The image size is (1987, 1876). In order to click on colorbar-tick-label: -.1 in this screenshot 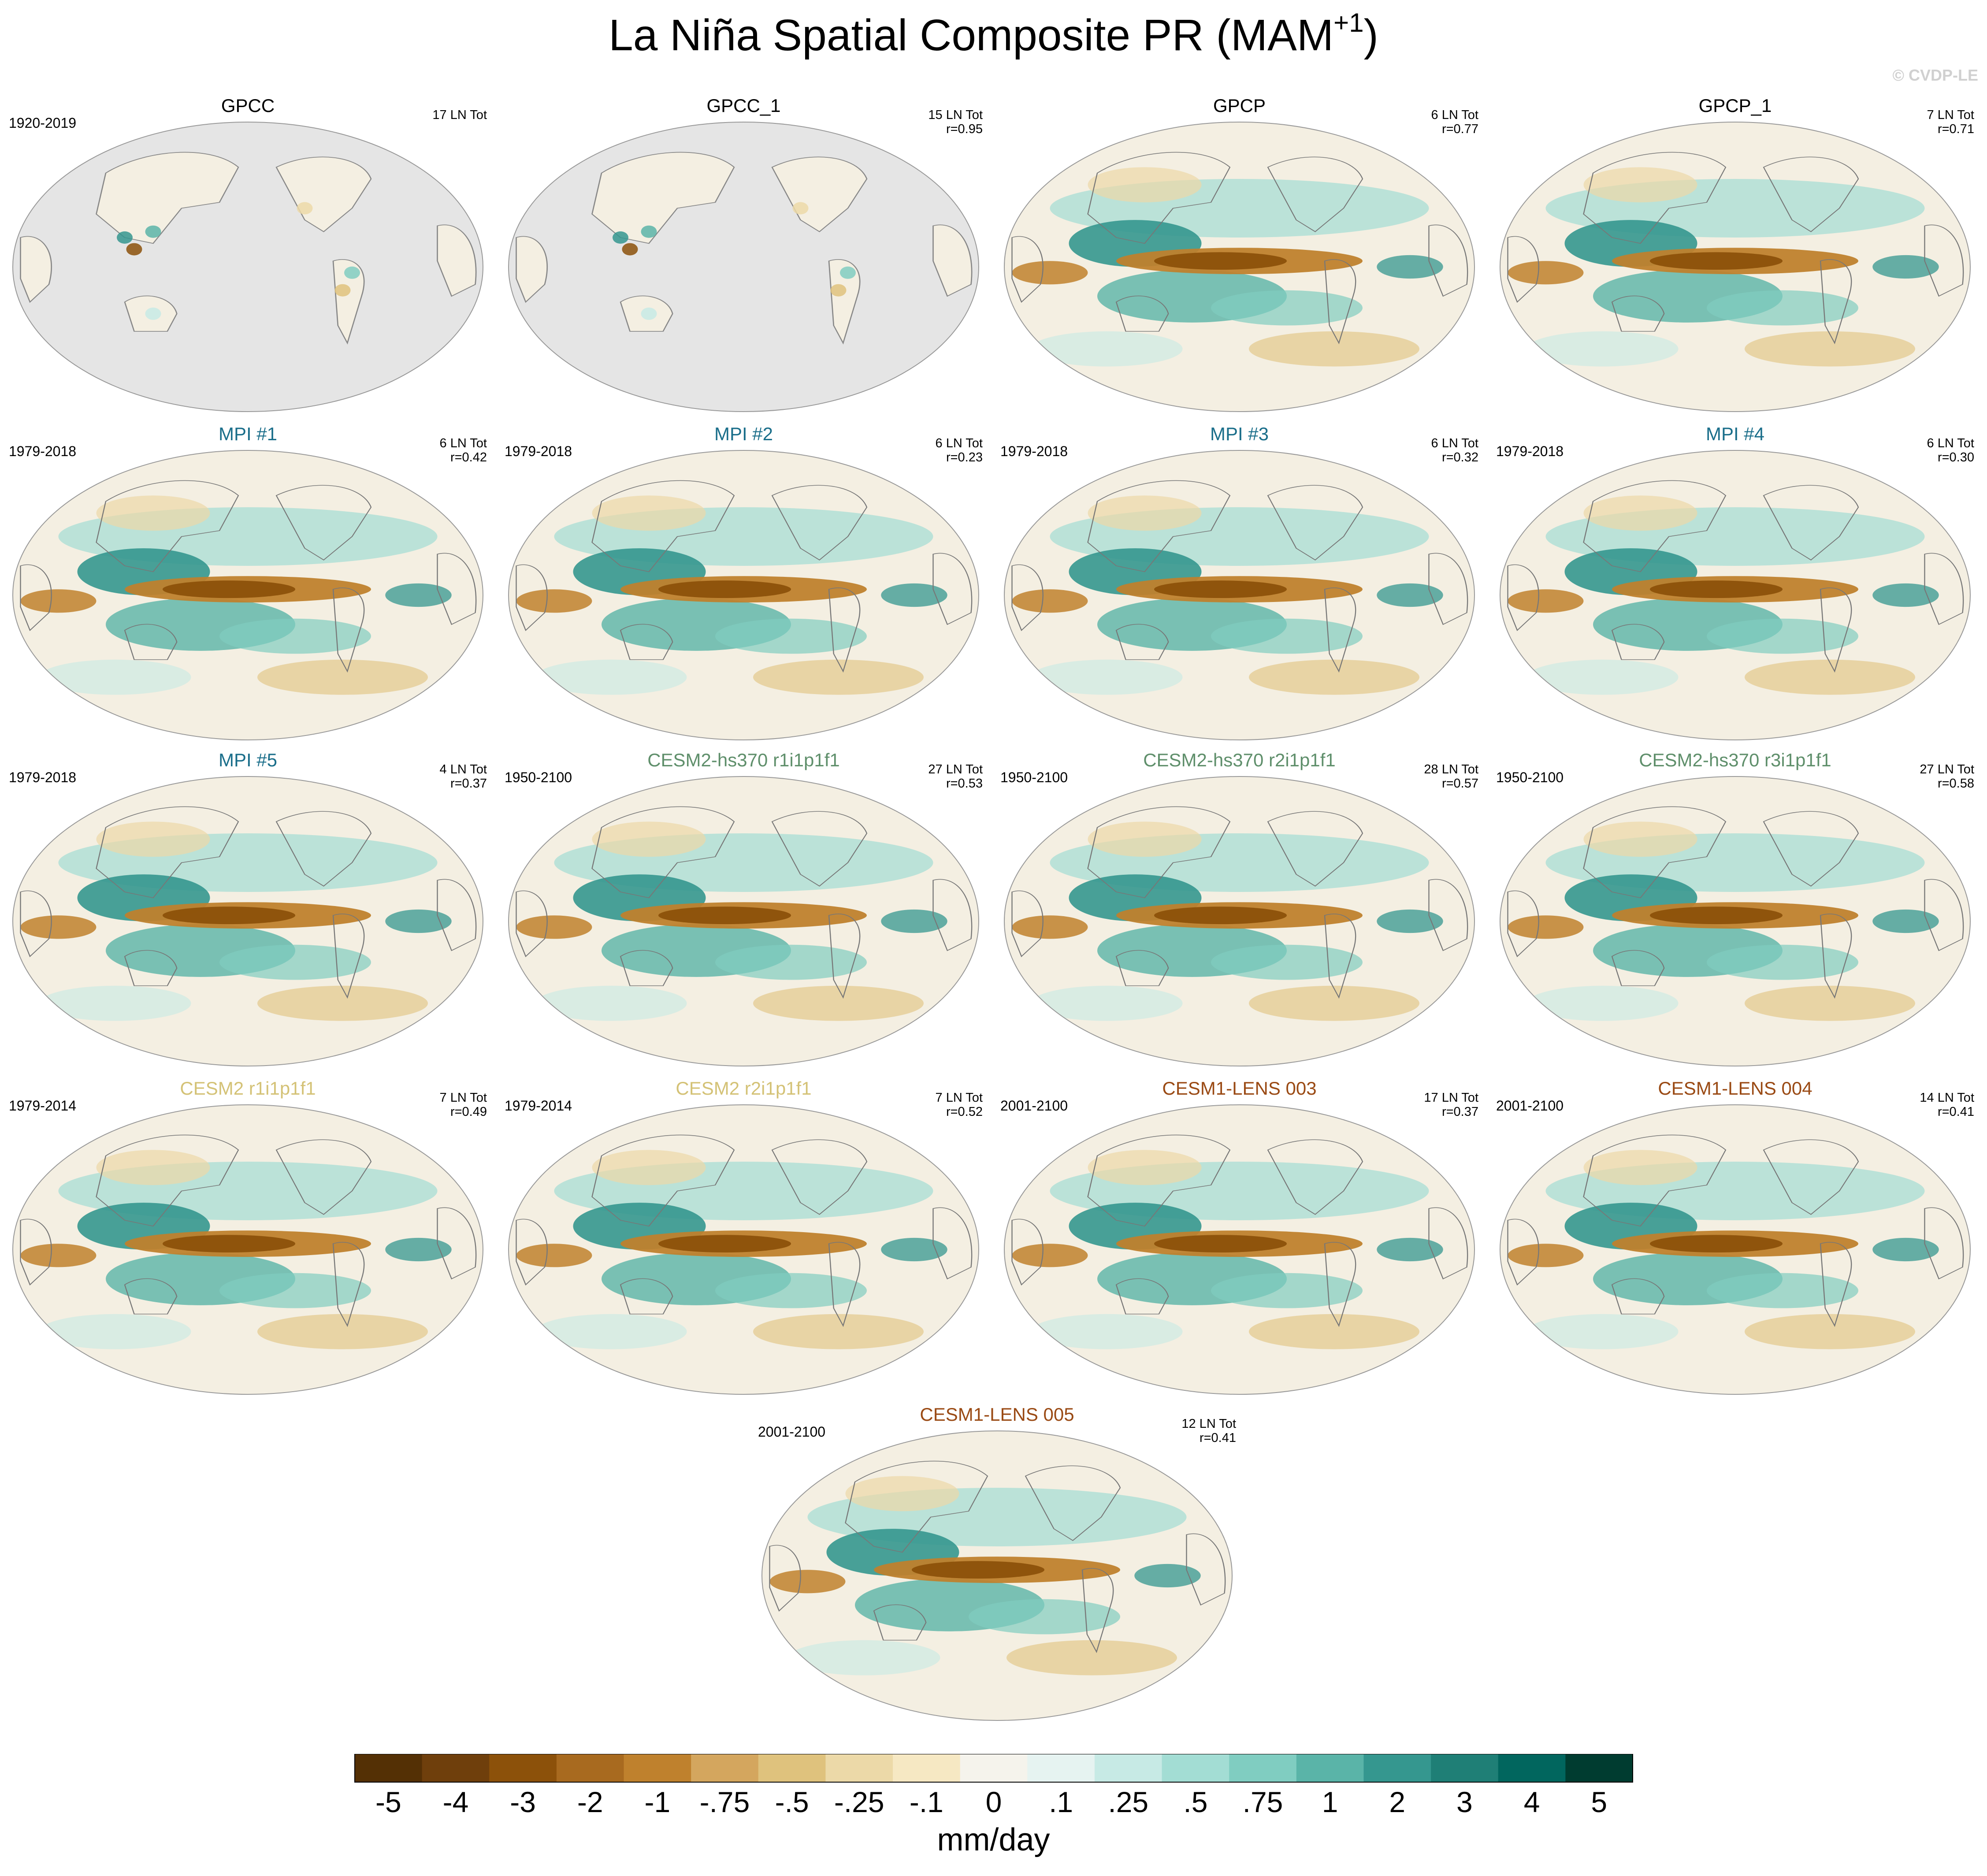, I will do `click(926, 1802)`.